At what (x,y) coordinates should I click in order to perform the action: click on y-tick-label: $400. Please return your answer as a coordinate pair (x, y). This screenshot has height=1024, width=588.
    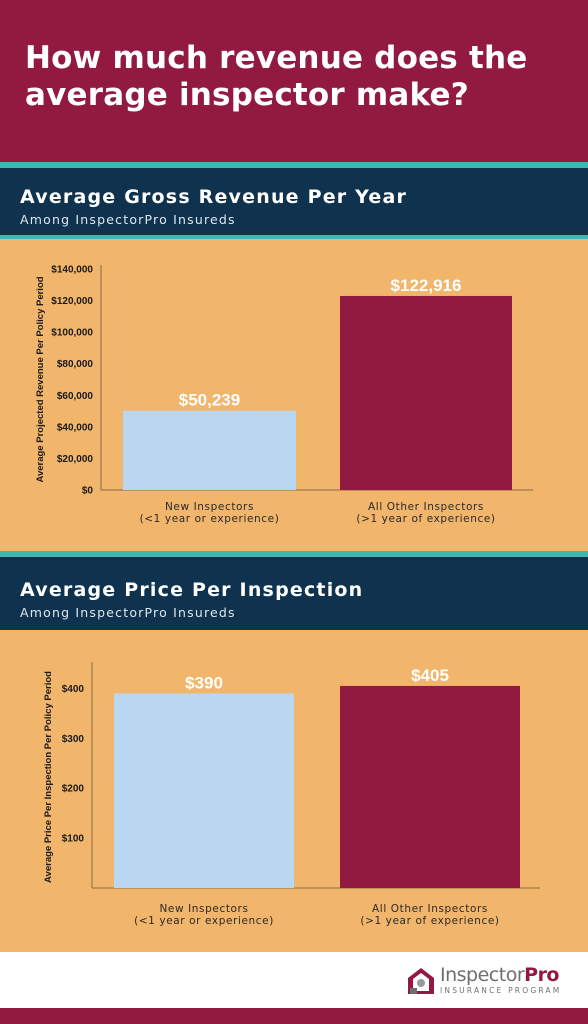
    Looking at the image, I should click on (73, 689).